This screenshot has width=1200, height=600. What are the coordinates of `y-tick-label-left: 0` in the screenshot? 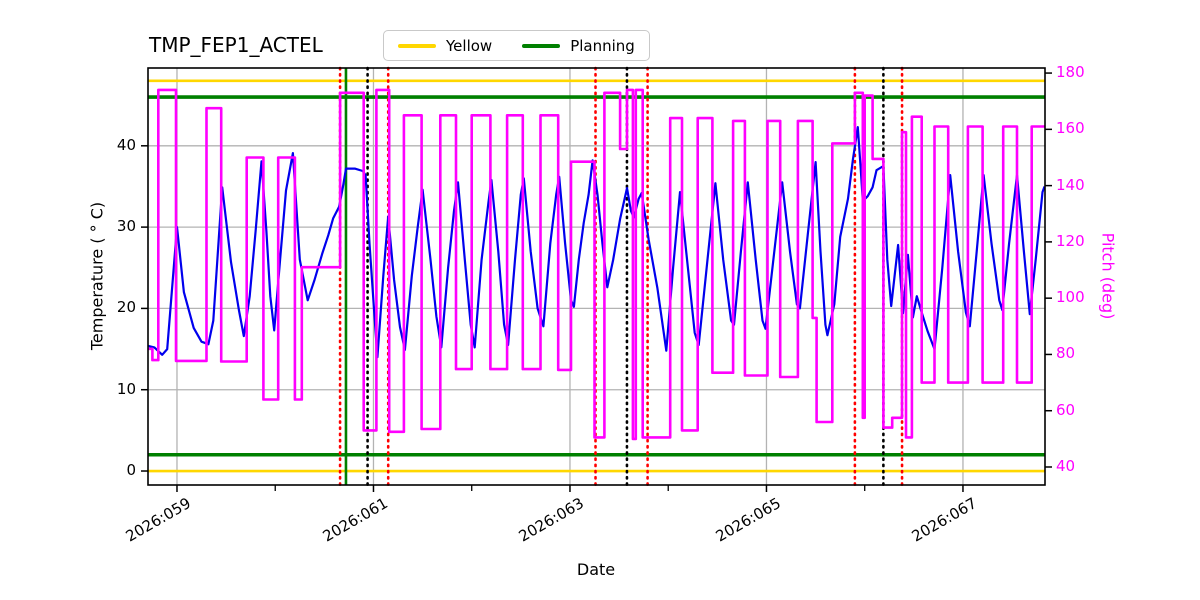 It's located at (131, 470).